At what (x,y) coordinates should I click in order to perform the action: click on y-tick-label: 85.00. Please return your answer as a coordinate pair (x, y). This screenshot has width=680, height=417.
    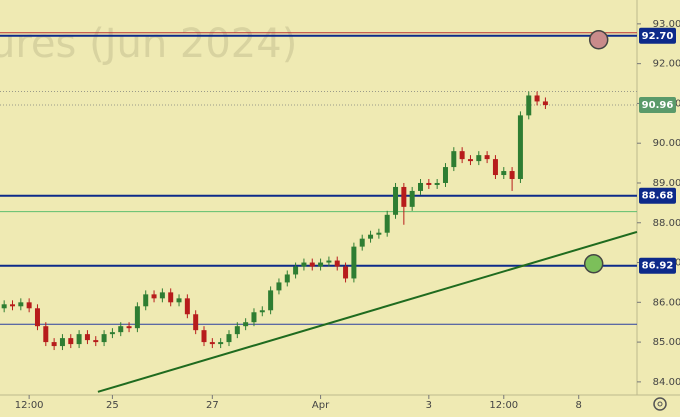
    Looking at the image, I should click on (666, 342).